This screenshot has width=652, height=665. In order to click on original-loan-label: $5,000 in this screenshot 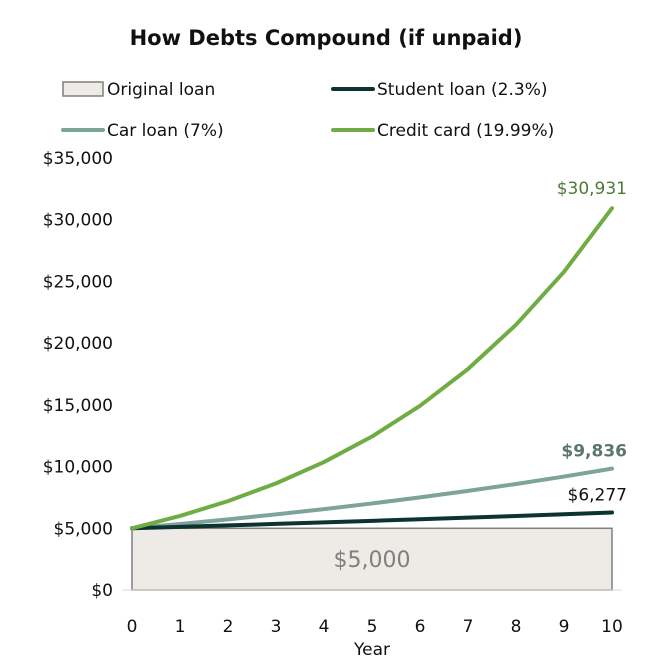, I will do `click(372, 560)`.